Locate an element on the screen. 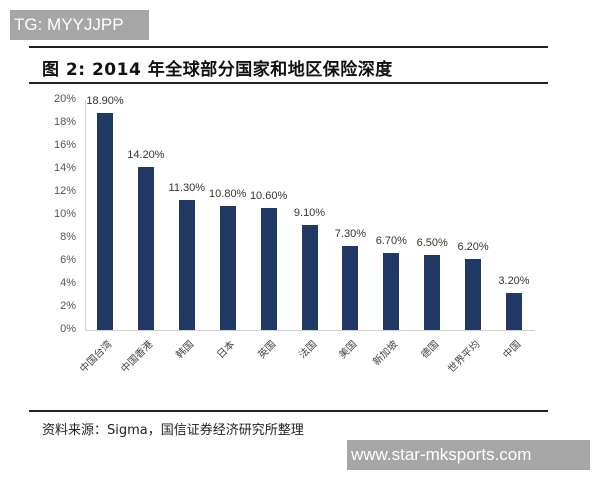 The width and height of the screenshot is (600, 480). title-bottom-rule is located at coordinates (288, 83).